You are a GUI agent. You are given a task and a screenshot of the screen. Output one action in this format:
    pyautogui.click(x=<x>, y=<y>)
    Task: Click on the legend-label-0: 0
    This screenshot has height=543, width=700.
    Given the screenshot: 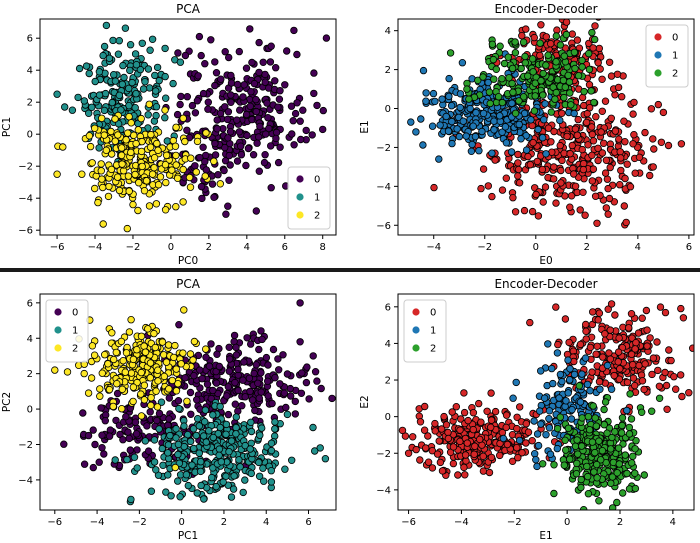 What is the action you would take?
    pyautogui.click(x=675, y=38)
    